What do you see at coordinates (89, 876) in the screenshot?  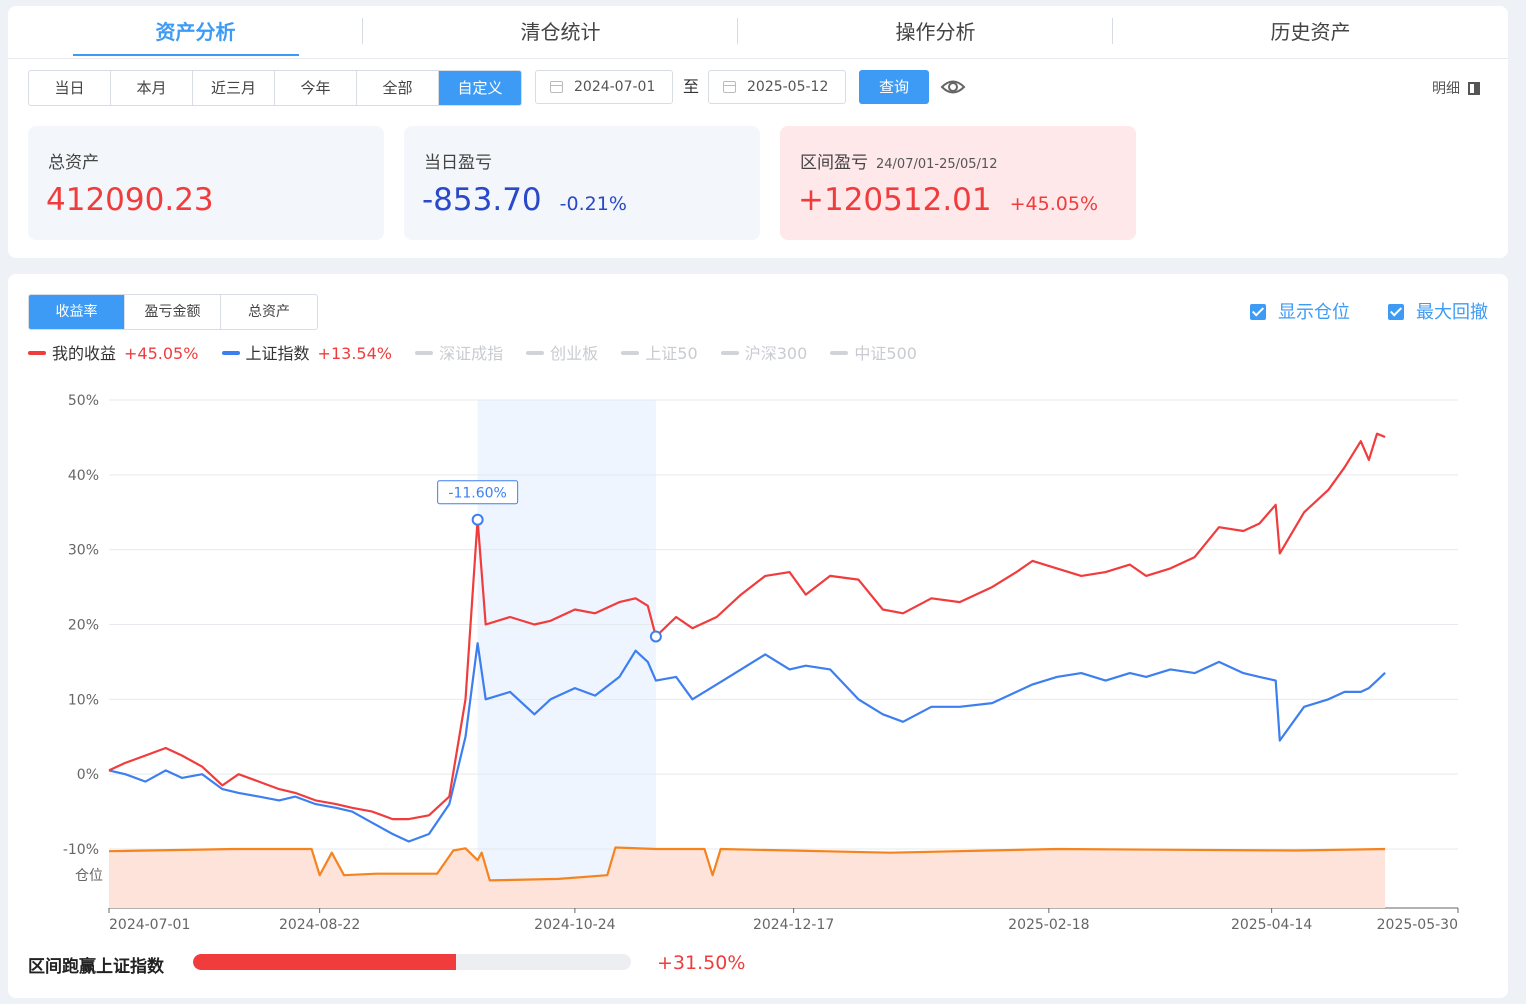 I see `position-axis-label: 仓位` at bounding box center [89, 876].